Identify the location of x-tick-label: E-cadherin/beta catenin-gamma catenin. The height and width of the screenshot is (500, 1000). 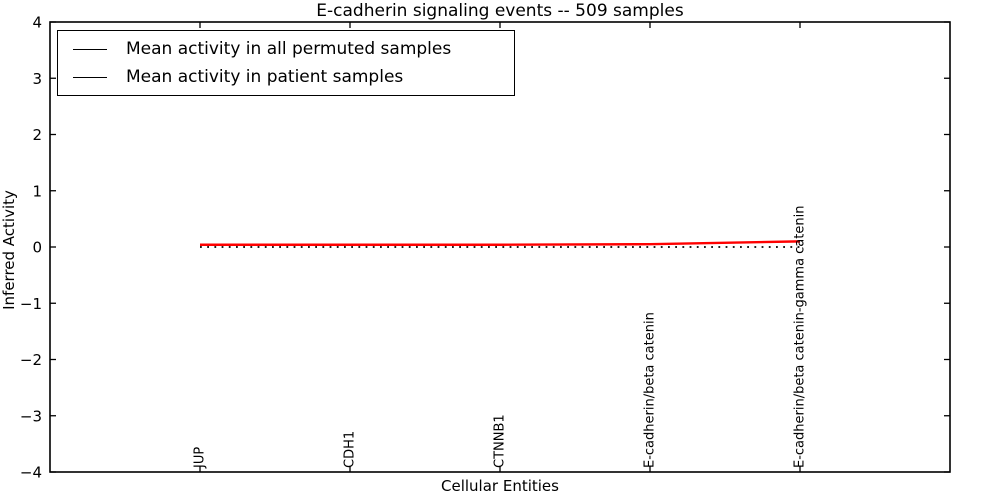
(800, 337).